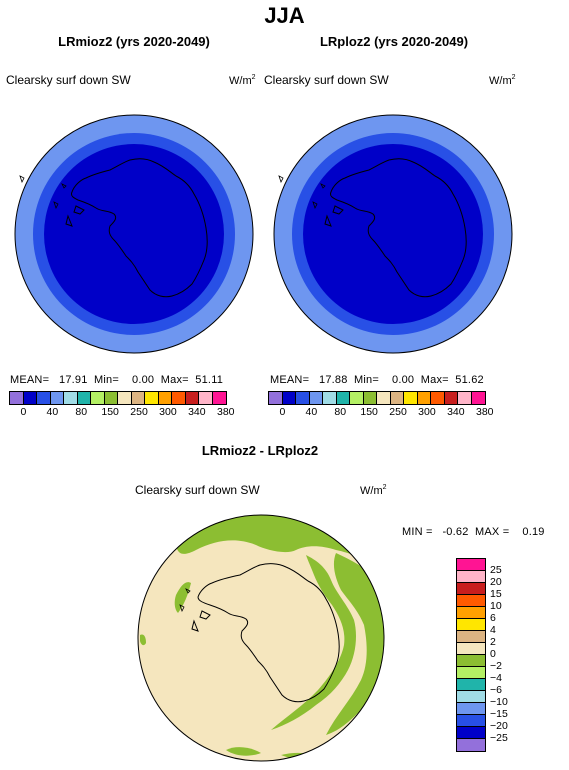  Describe the element at coordinates (326, 80) in the screenshot. I see `right-map-variable: Clearsky surf down SW` at that location.